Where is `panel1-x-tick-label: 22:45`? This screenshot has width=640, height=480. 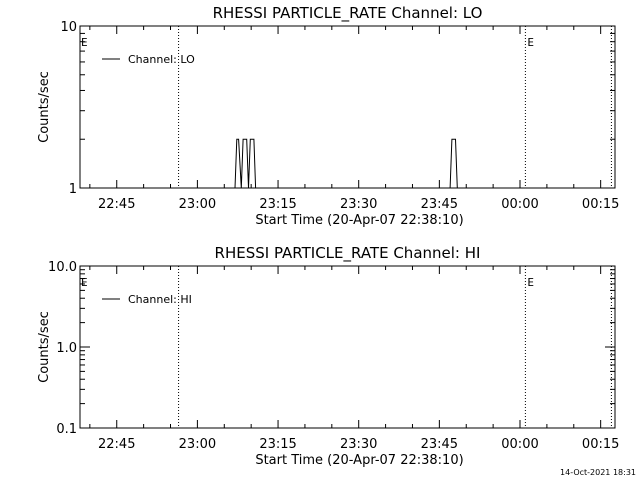 panel1-x-tick-label: 22:45 is located at coordinates (116, 204).